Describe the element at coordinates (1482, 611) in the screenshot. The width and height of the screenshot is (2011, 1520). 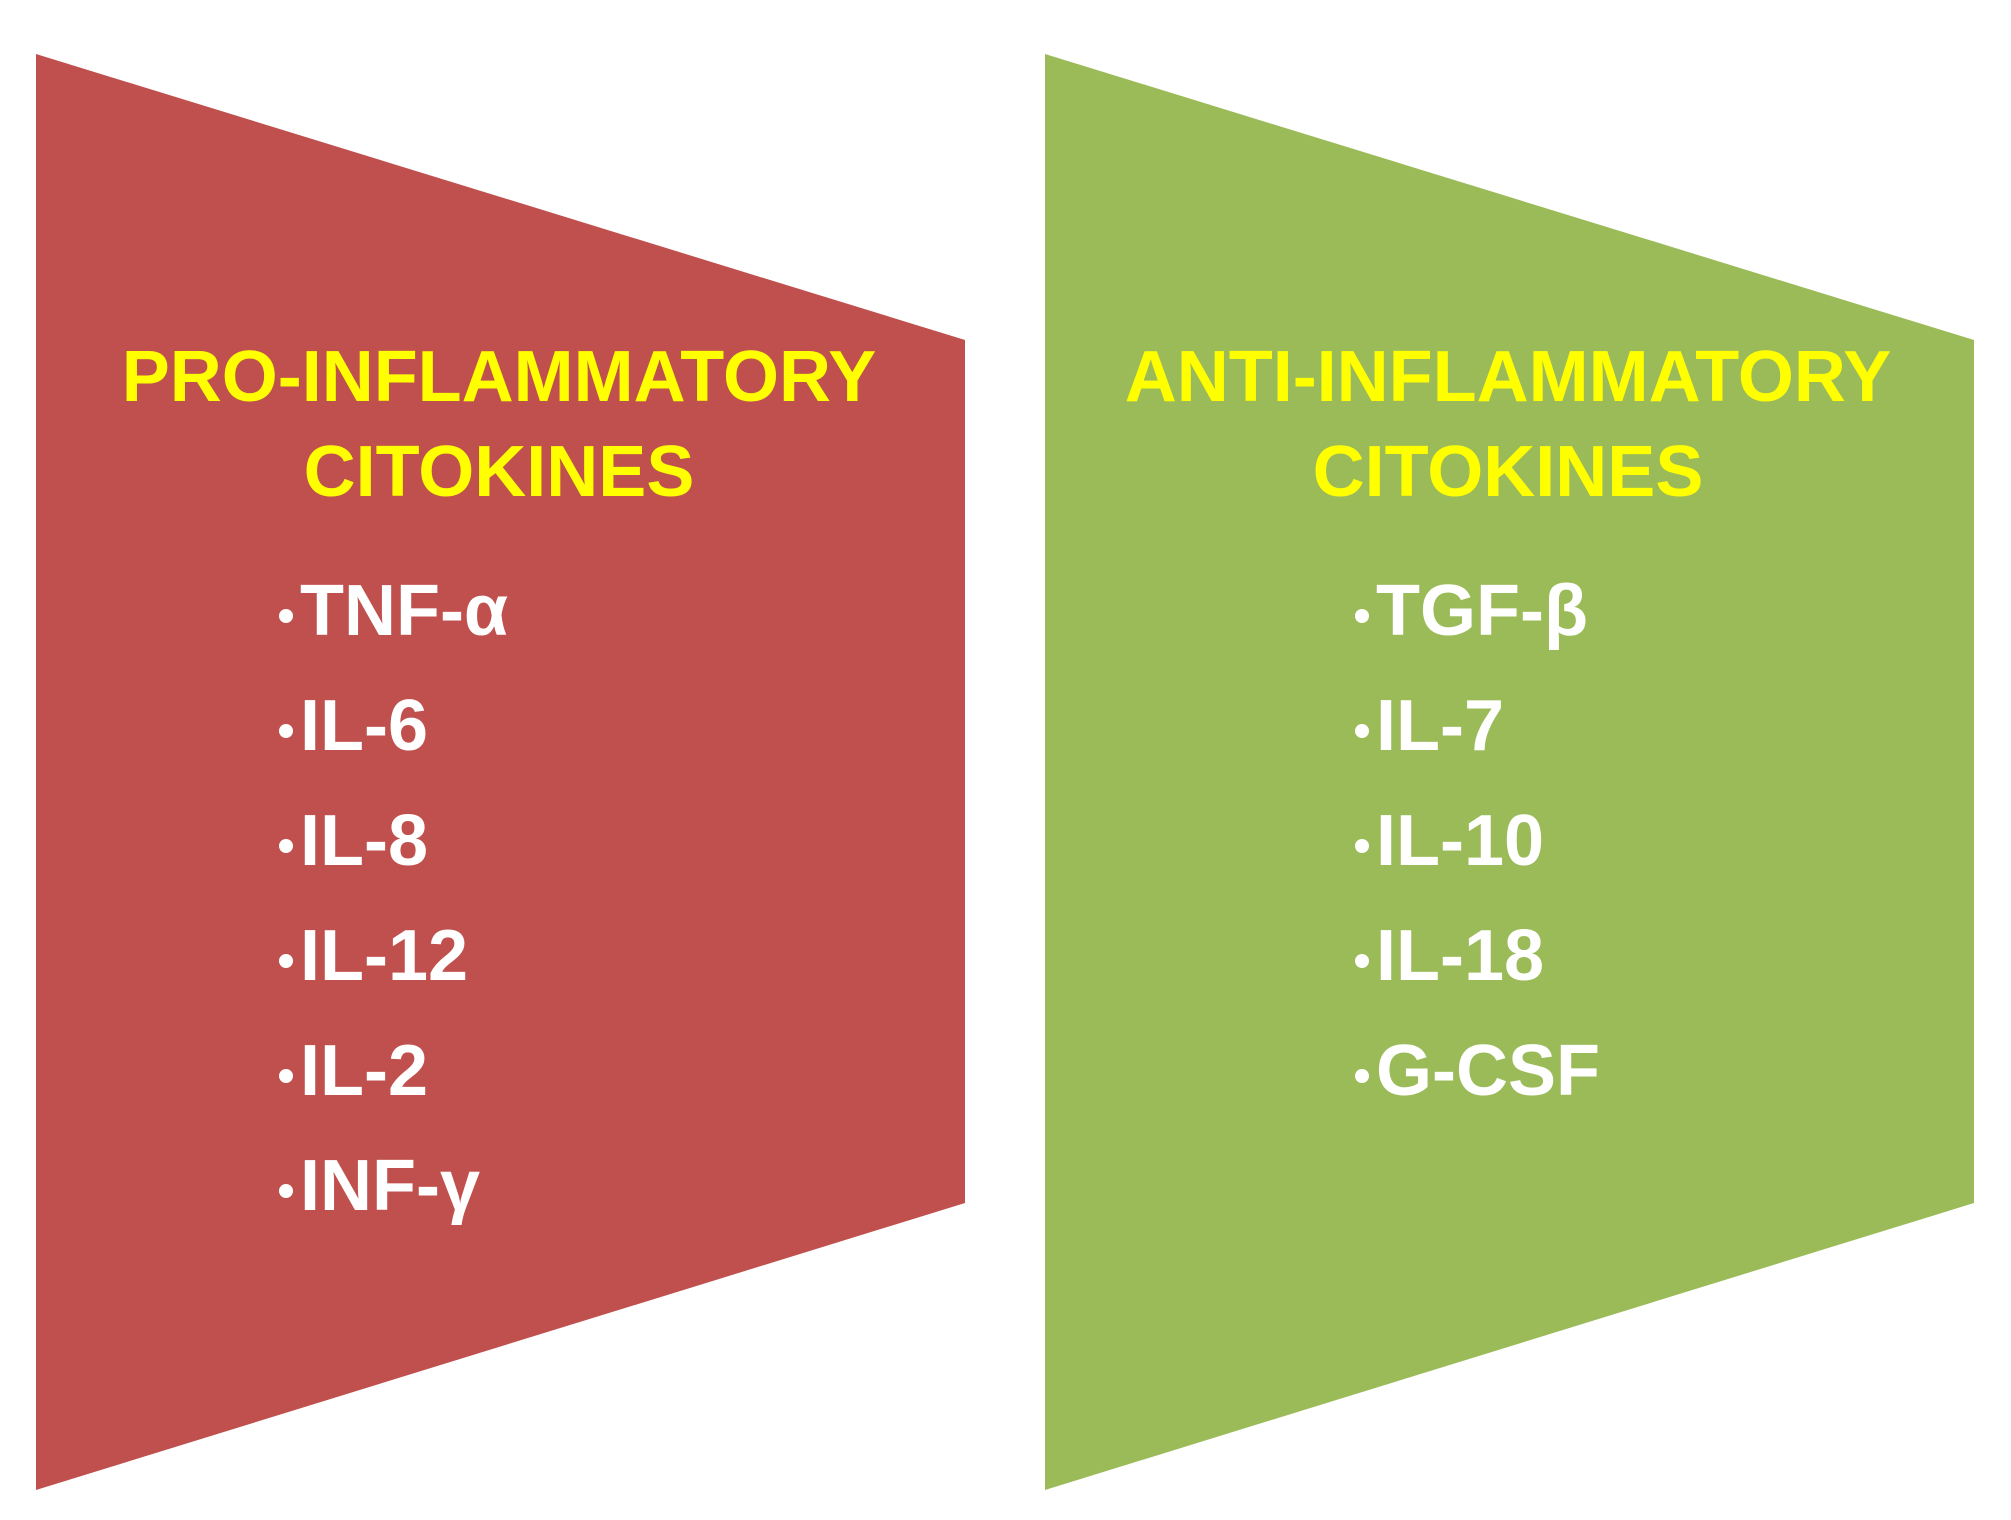
I see `list-item: TGF-β` at that location.